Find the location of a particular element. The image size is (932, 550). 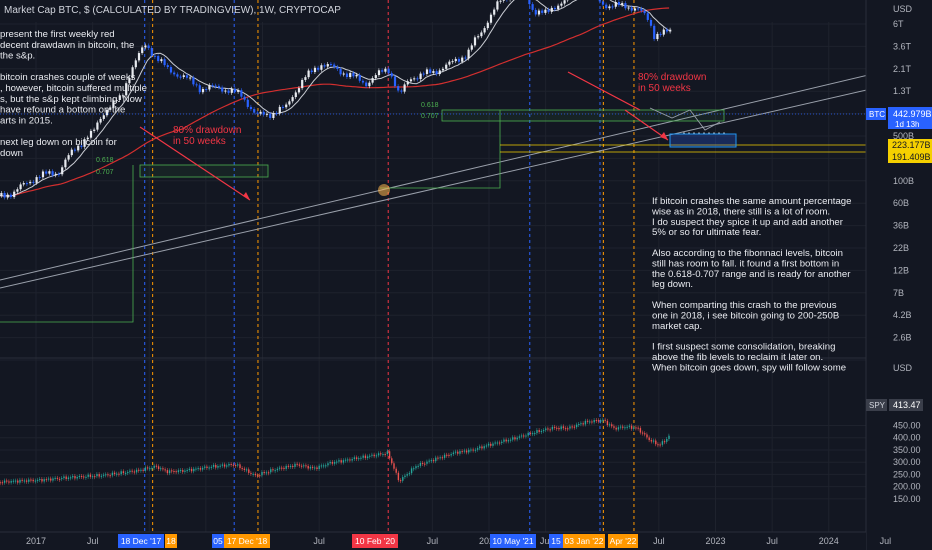

spy-axis-label: 250.00 is located at coordinates (907, 474).